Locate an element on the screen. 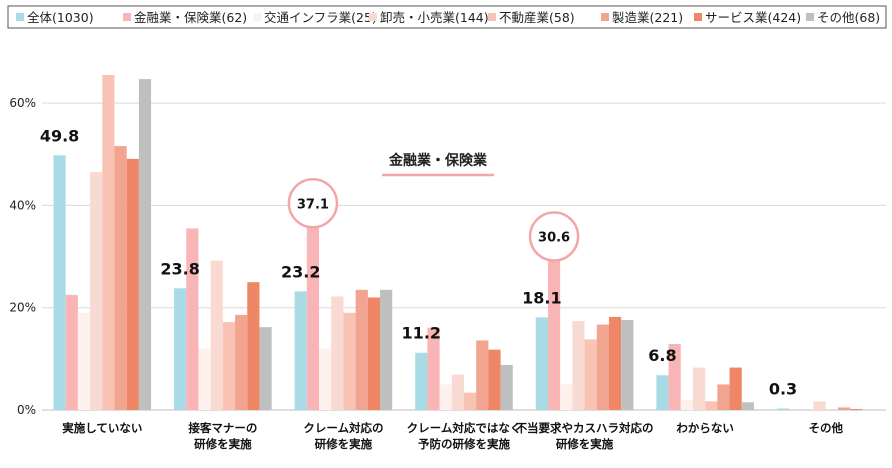  legend-label: 全体(1030) is located at coordinates (60, 17).